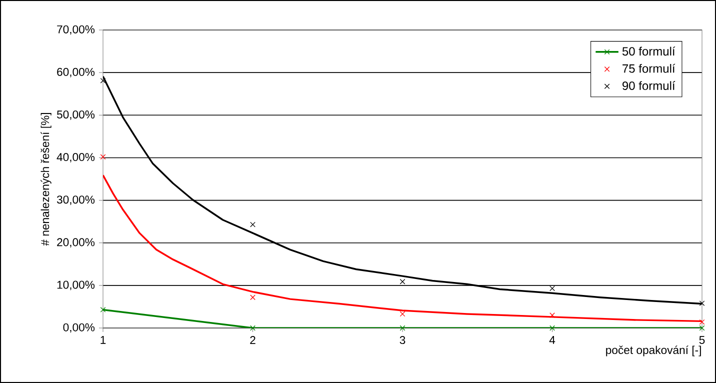 This screenshot has height=383, width=716. What do you see at coordinates (76, 243) in the screenshot?
I see `y-tick-label: 20,00%` at bounding box center [76, 243].